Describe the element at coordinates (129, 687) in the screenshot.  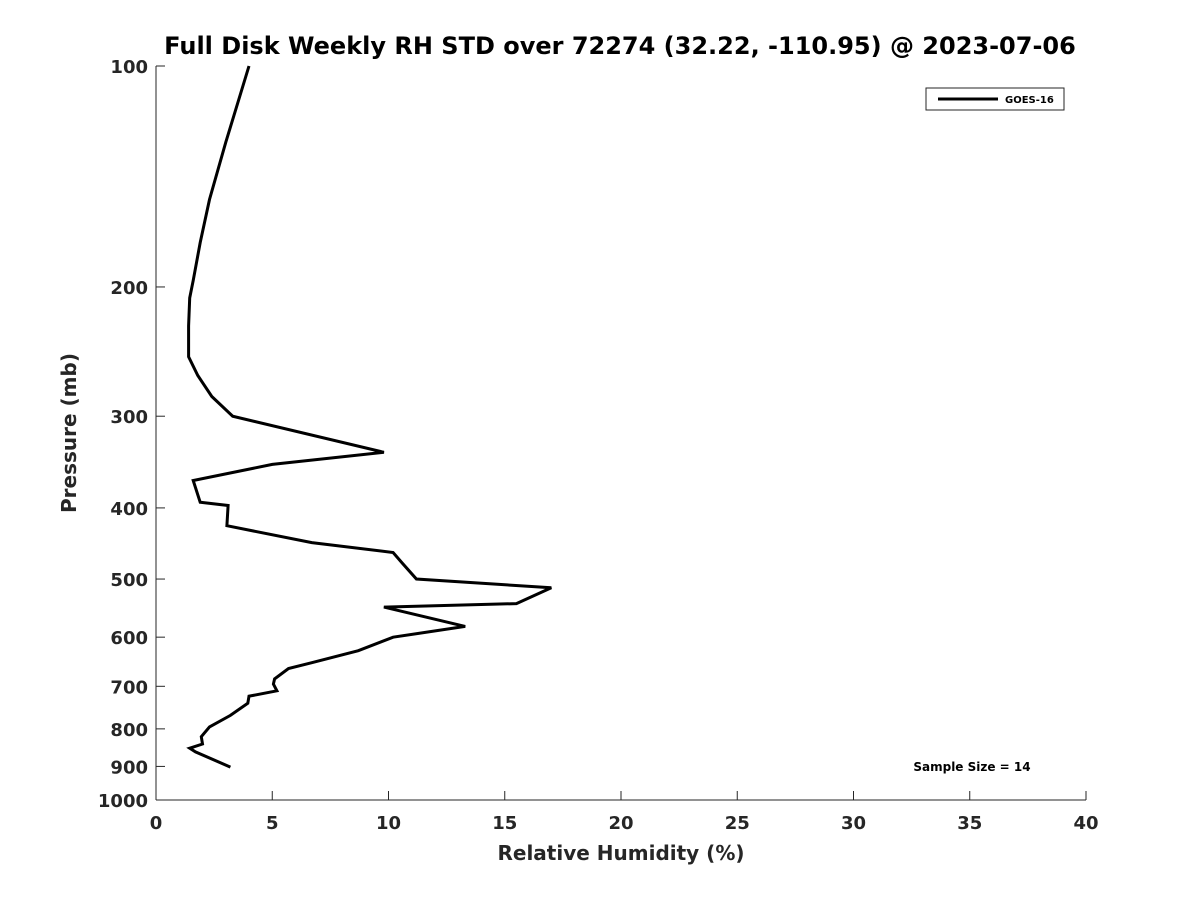
I see `y-tick-label: 700` at that location.